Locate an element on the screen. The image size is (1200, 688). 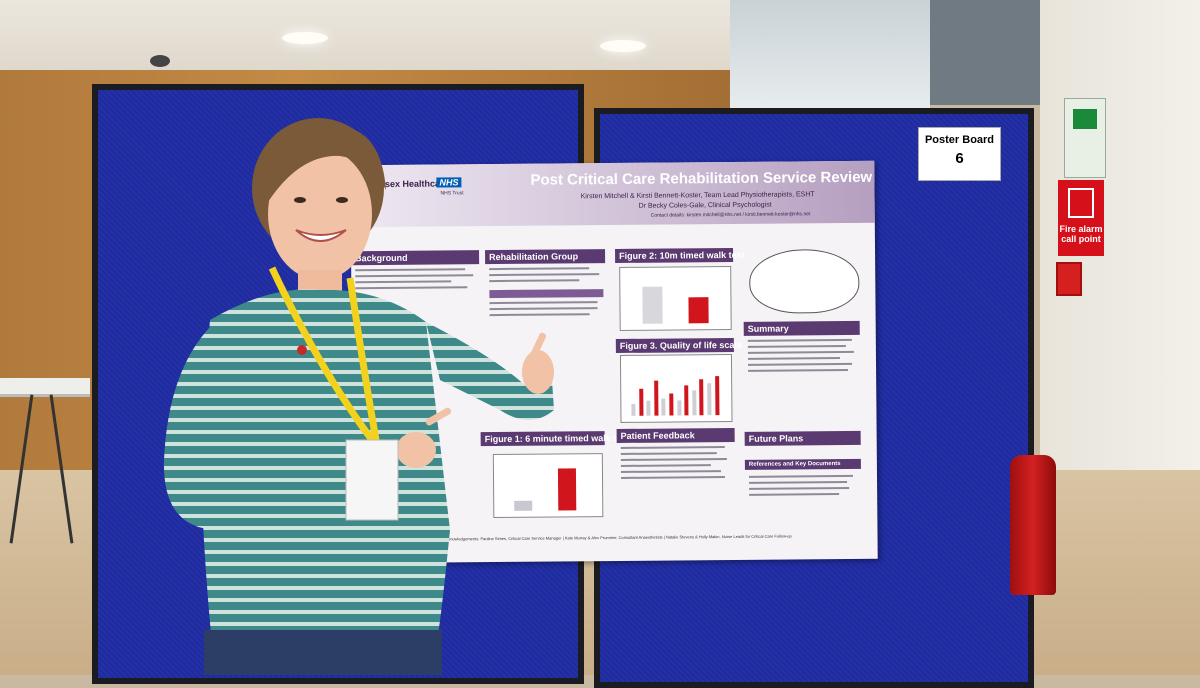
hand-alarm-icon is located at coordinates (1081, 203).